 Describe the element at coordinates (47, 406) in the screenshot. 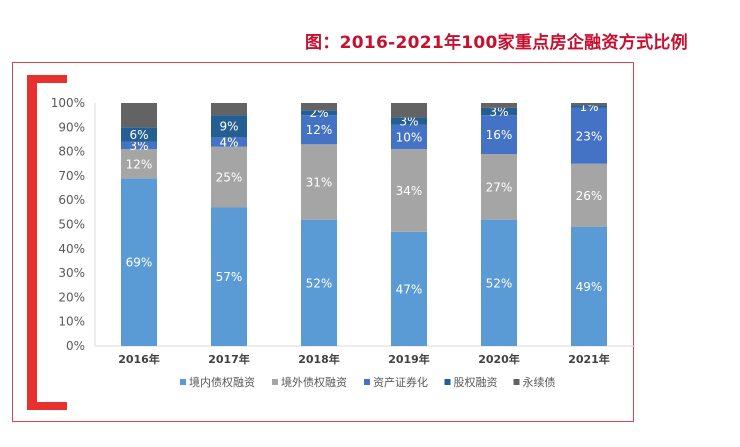

I see `red-bracket-bottom` at that location.